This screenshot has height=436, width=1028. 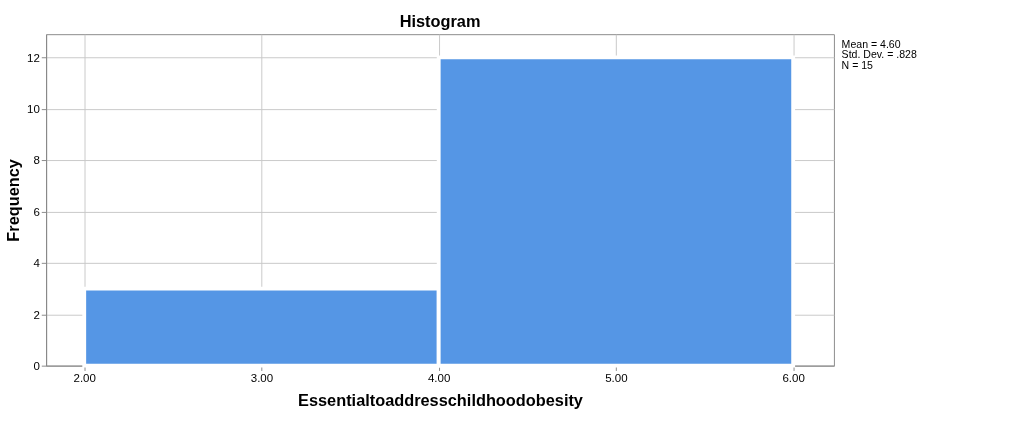 What do you see at coordinates (879, 54) in the screenshot?
I see `text: Std. Dev. = .828` at bounding box center [879, 54].